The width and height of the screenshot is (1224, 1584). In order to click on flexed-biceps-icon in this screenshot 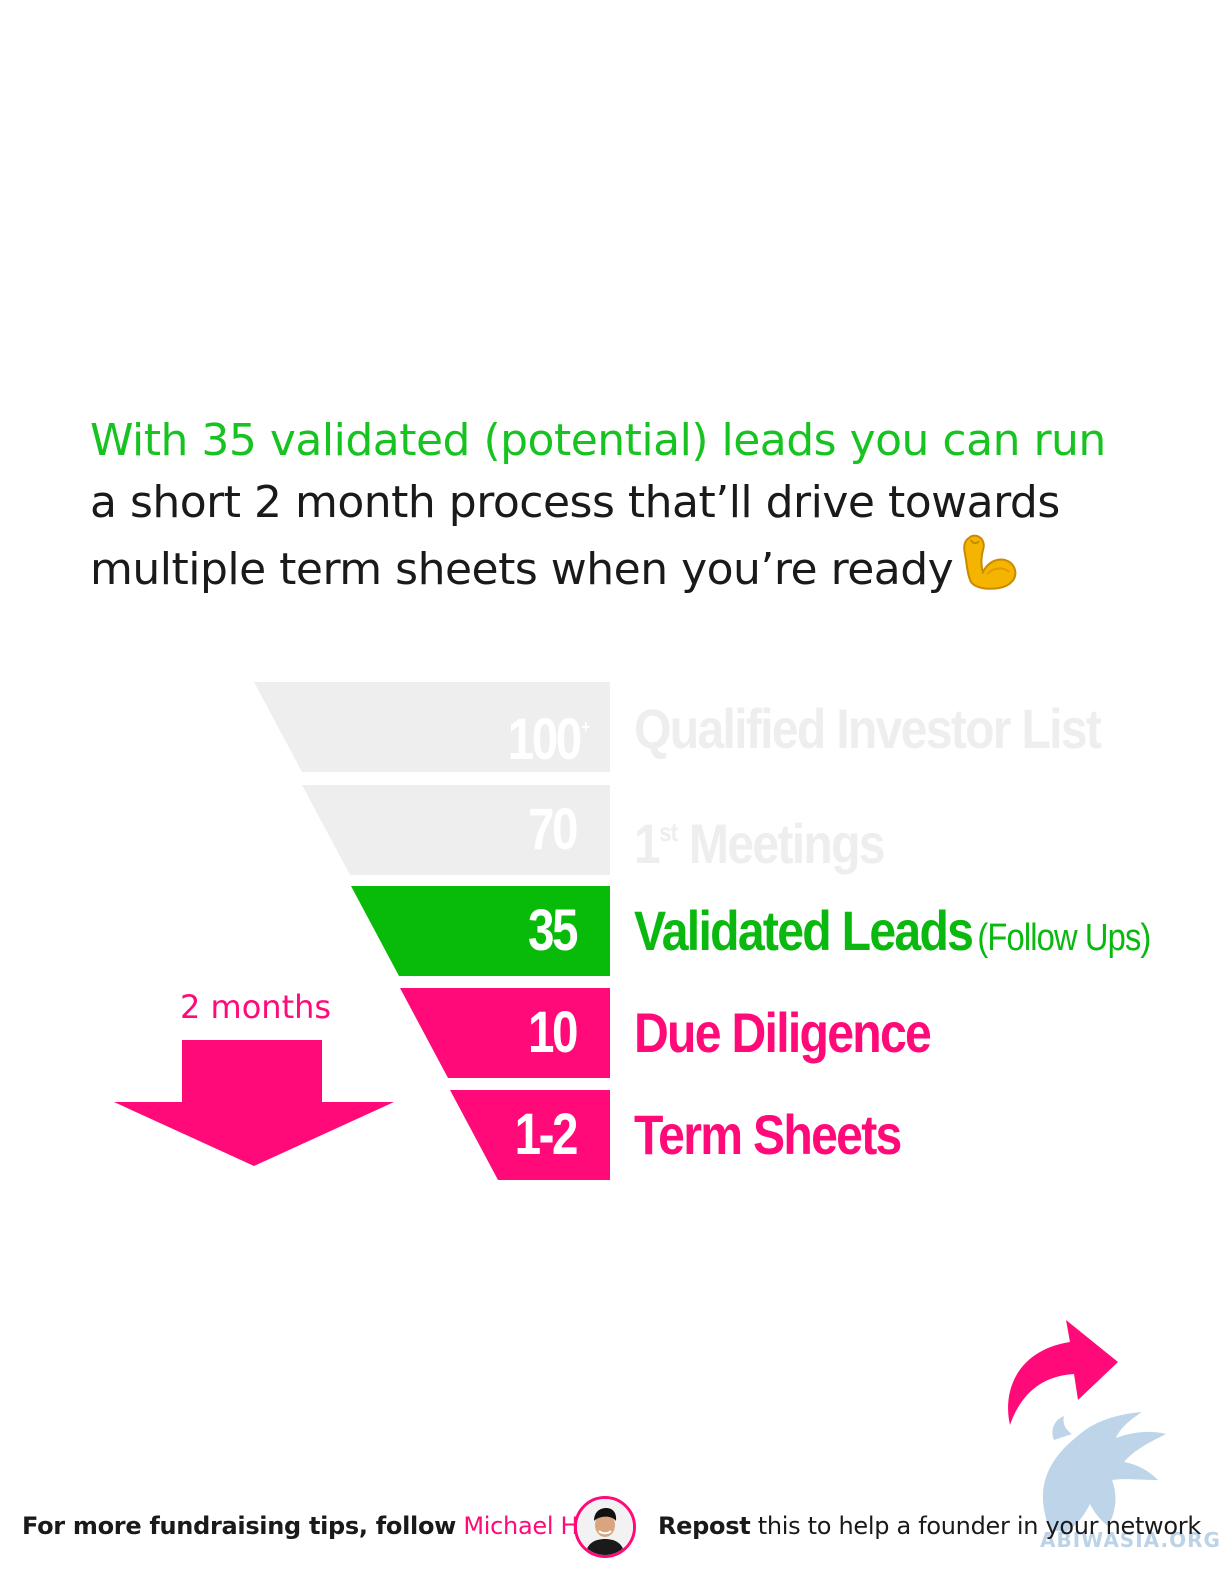, I will do `click(990, 570)`.